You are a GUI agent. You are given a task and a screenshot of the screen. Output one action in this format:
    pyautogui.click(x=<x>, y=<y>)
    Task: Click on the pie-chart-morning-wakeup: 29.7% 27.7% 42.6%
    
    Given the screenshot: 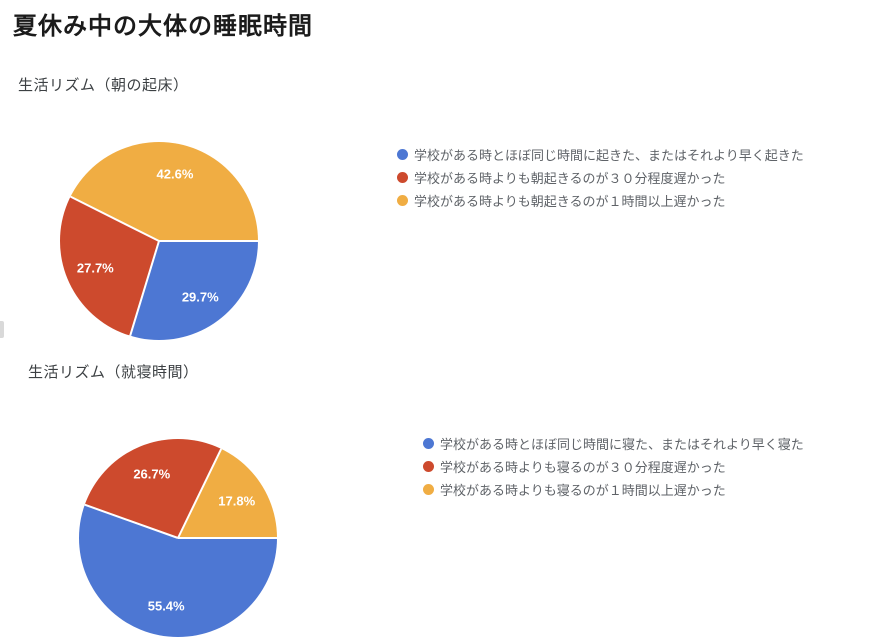 What is the action you would take?
    pyautogui.click(x=159, y=241)
    